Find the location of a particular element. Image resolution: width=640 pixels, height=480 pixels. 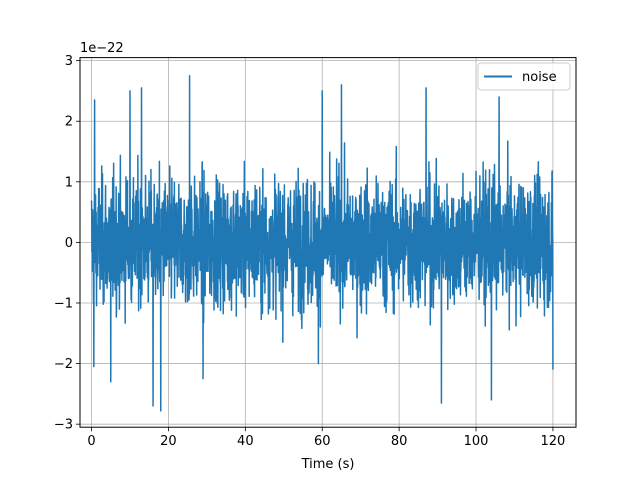

y-offset-label: 1e−22 is located at coordinates (102, 48).